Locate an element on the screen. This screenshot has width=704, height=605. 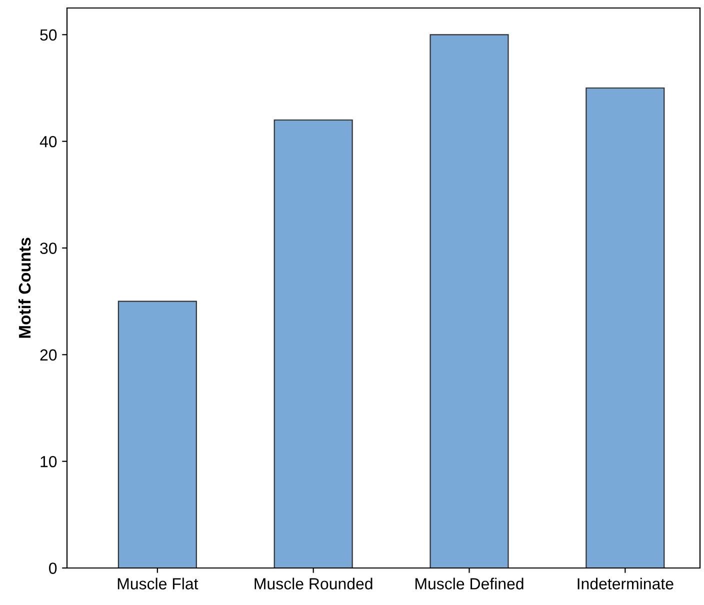
y-tick-label: 40 is located at coordinates (48, 142).